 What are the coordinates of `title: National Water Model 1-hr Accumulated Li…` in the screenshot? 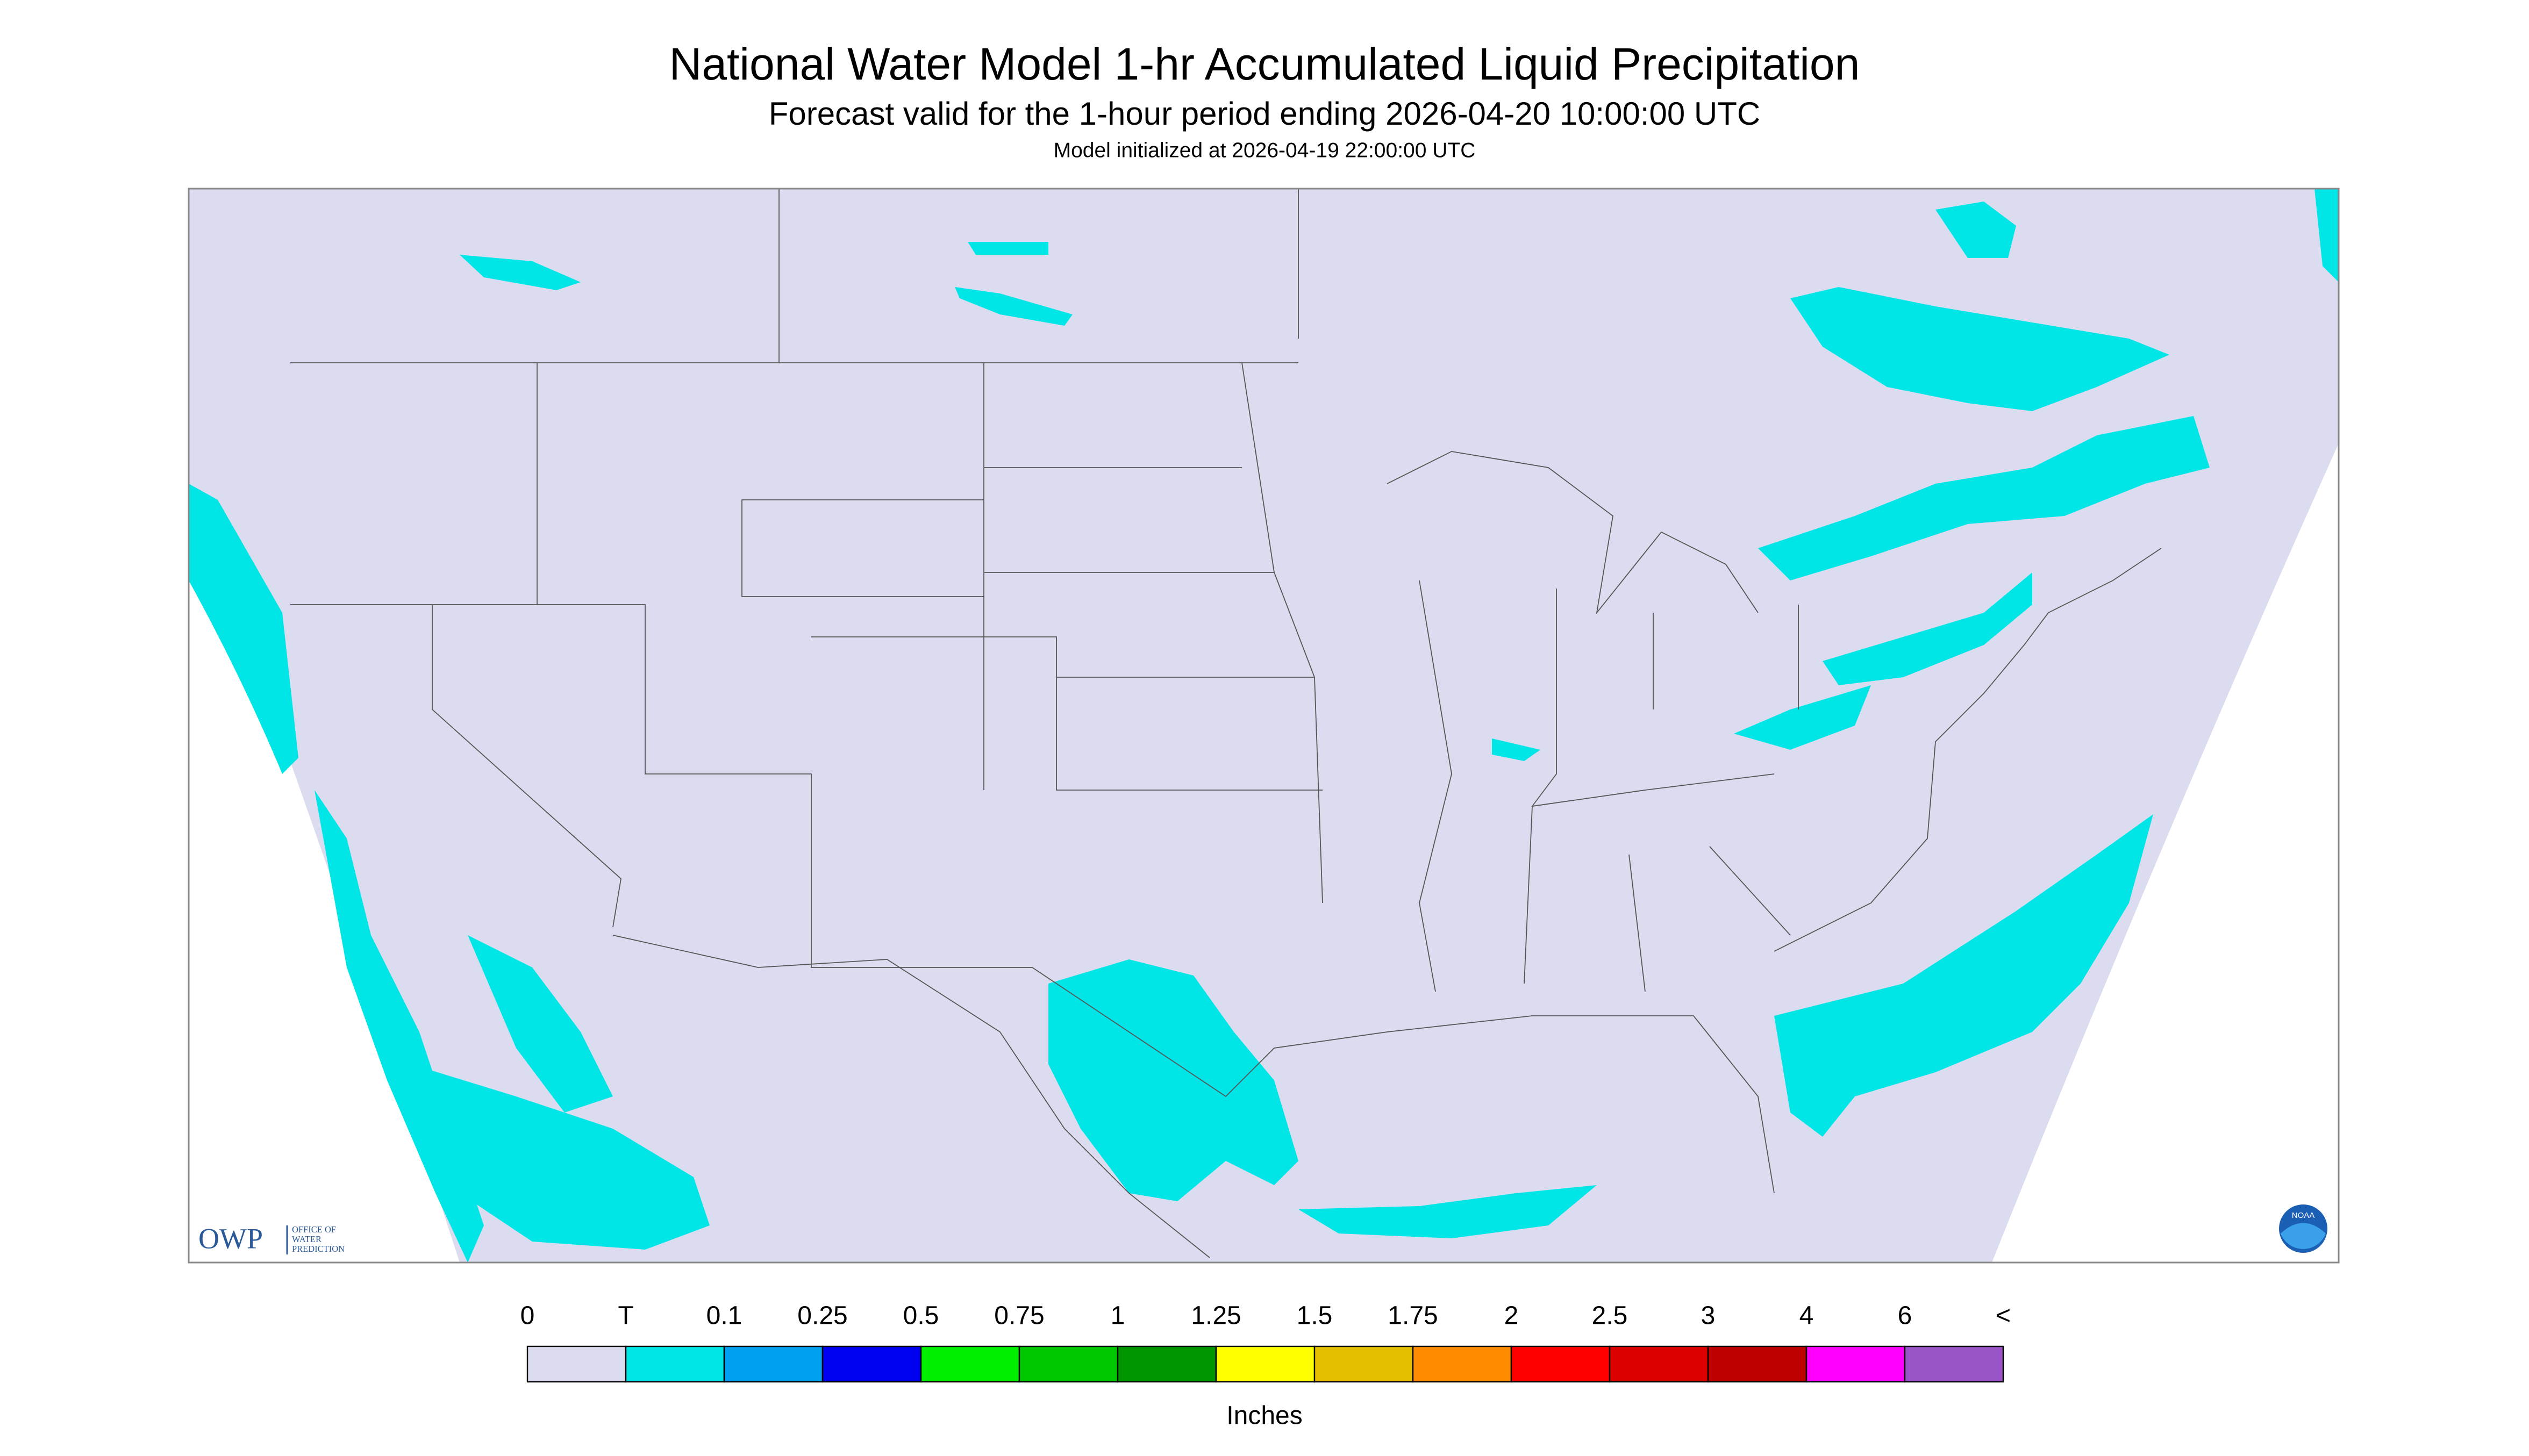 It's located at (1264, 64).